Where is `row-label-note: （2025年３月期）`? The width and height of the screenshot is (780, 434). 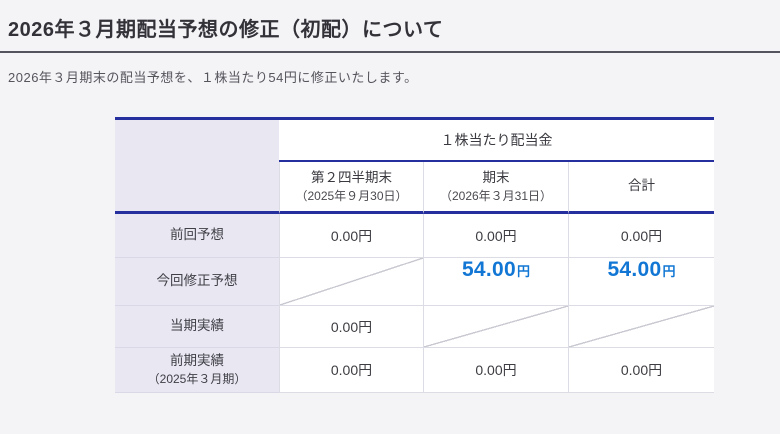
row-label-note: （2025年３月期） is located at coordinates (197, 379).